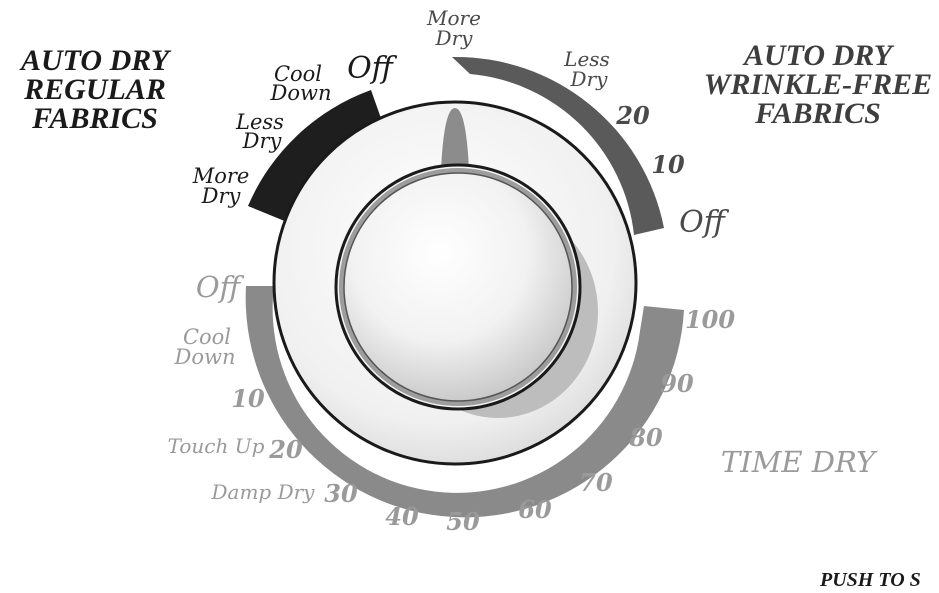 The image size is (939, 593). I want to click on regular-less-dry-label-2: Dry, so click(262, 141).